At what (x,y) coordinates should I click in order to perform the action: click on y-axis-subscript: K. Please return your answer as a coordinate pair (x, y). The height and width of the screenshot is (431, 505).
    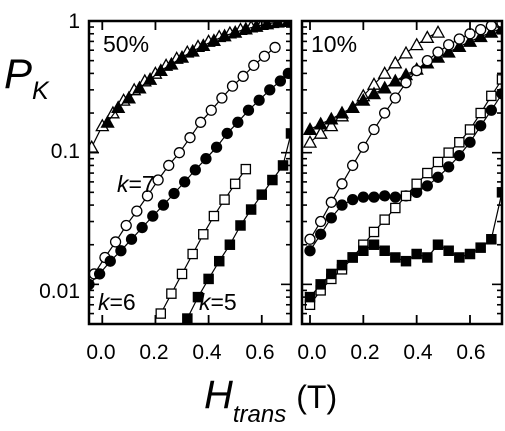
    Looking at the image, I should click on (41, 91).